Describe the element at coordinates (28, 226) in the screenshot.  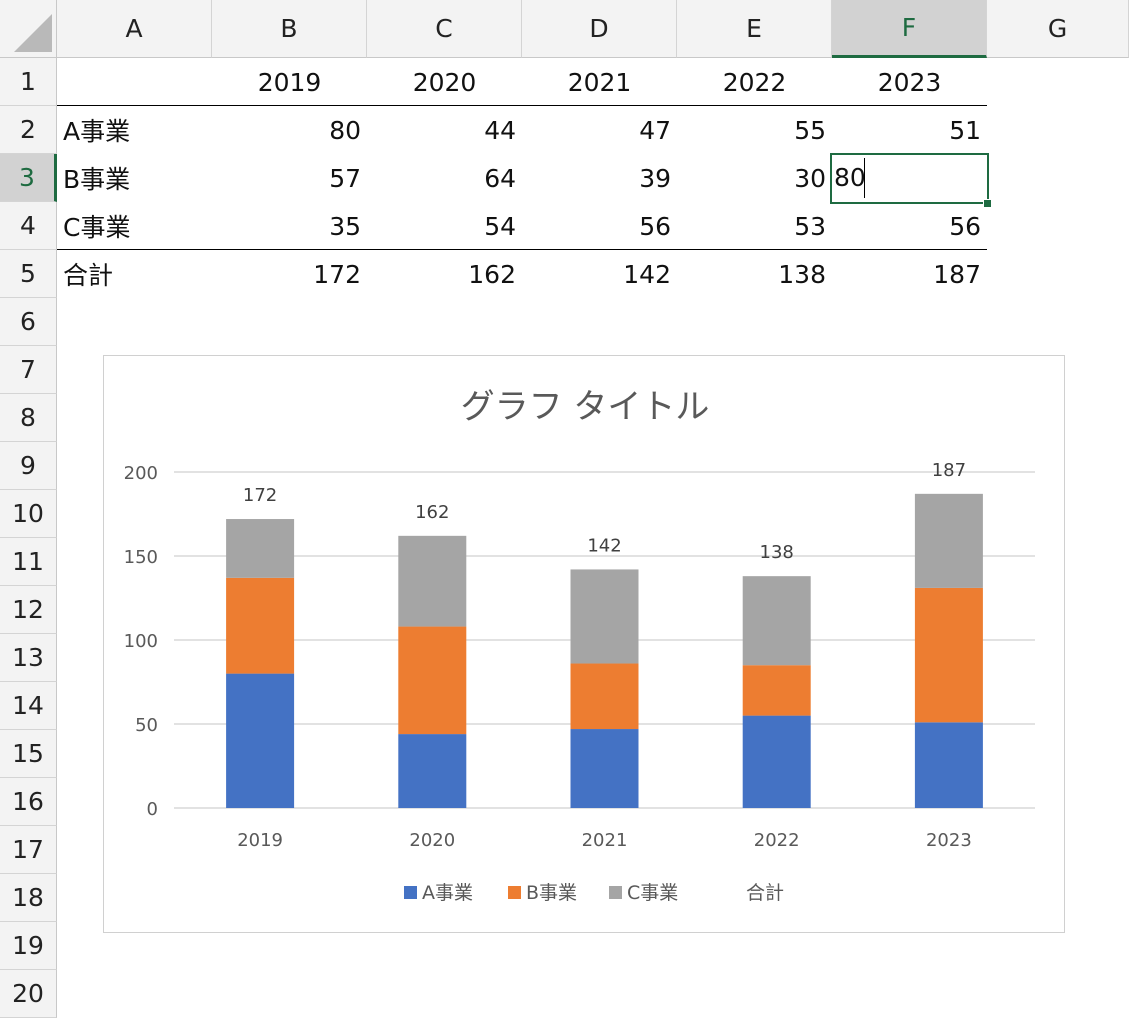
I see `row-header-4: 4` at that location.